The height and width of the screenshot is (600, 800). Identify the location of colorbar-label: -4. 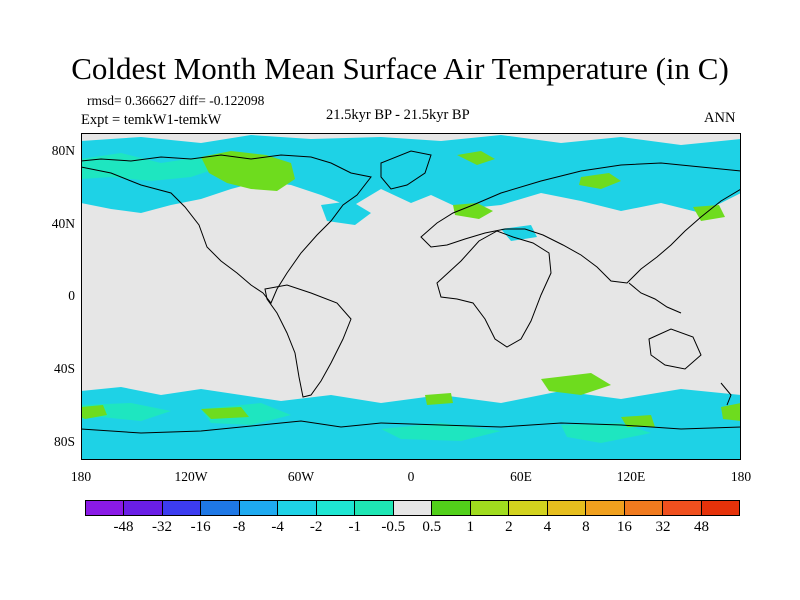
(277, 527).